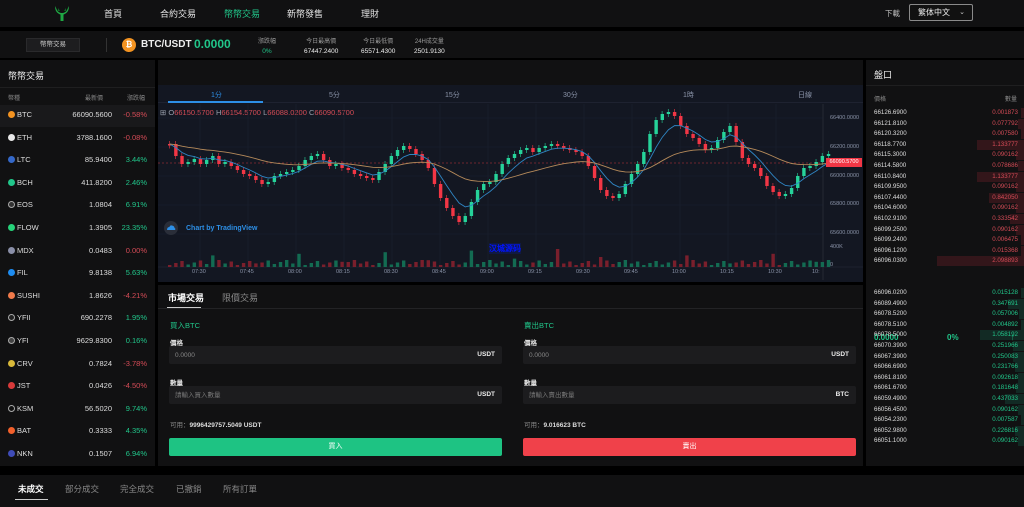 The height and width of the screenshot is (507, 1024). I want to click on interval-tab-2: 15分, so click(452, 95).